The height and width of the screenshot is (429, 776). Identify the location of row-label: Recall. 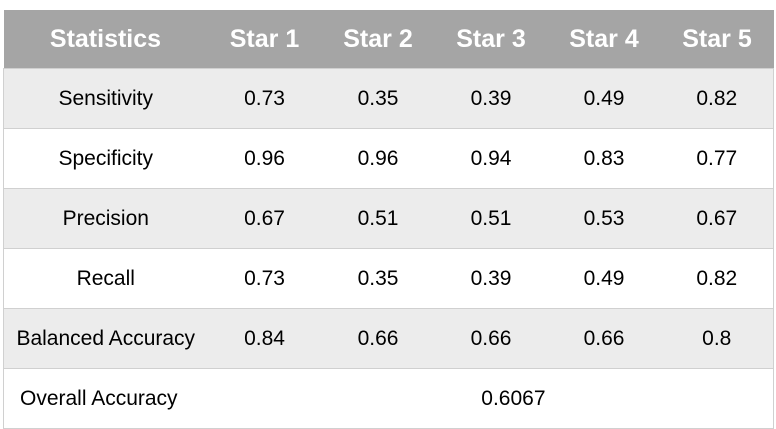
(105, 278).